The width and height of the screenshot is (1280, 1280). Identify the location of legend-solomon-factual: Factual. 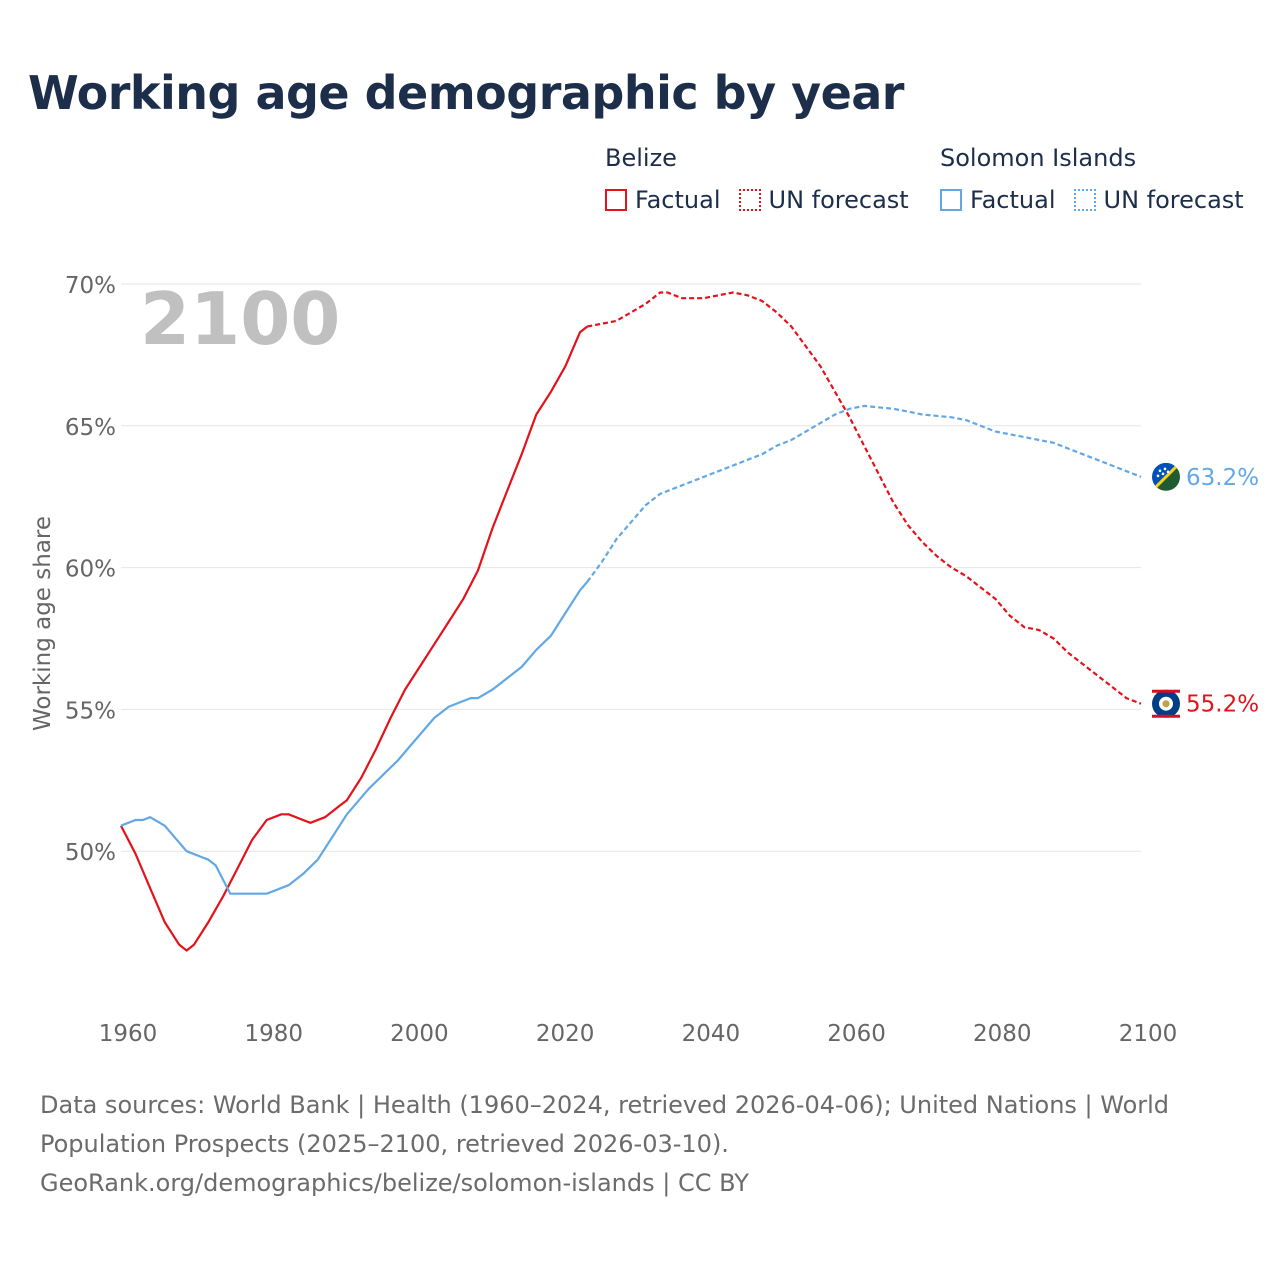
(998, 200).